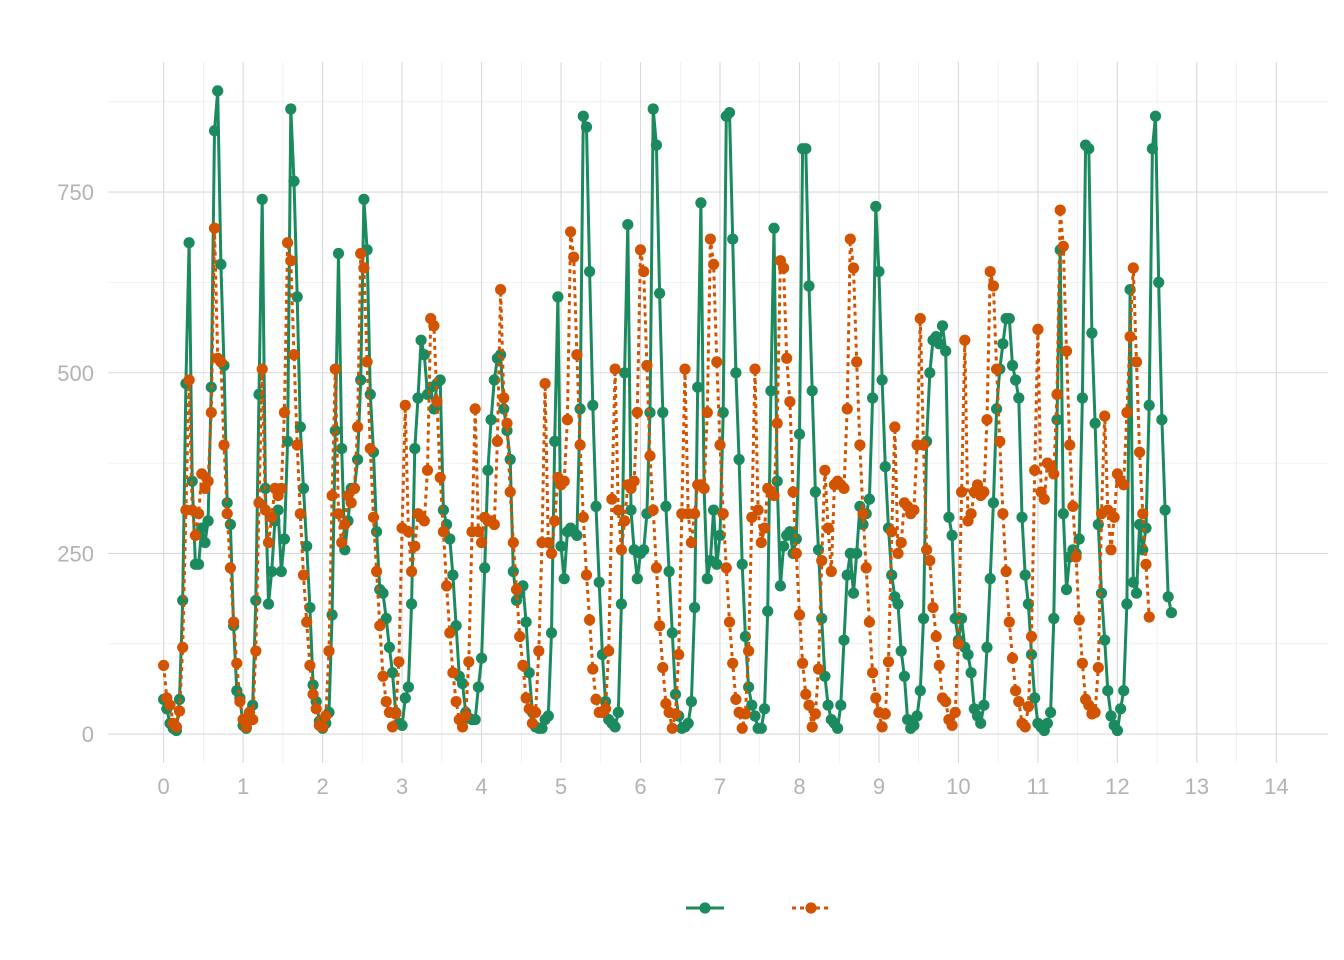  What do you see at coordinates (88, 734) in the screenshot?
I see `y-tick-label: 0` at bounding box center [88, 734].